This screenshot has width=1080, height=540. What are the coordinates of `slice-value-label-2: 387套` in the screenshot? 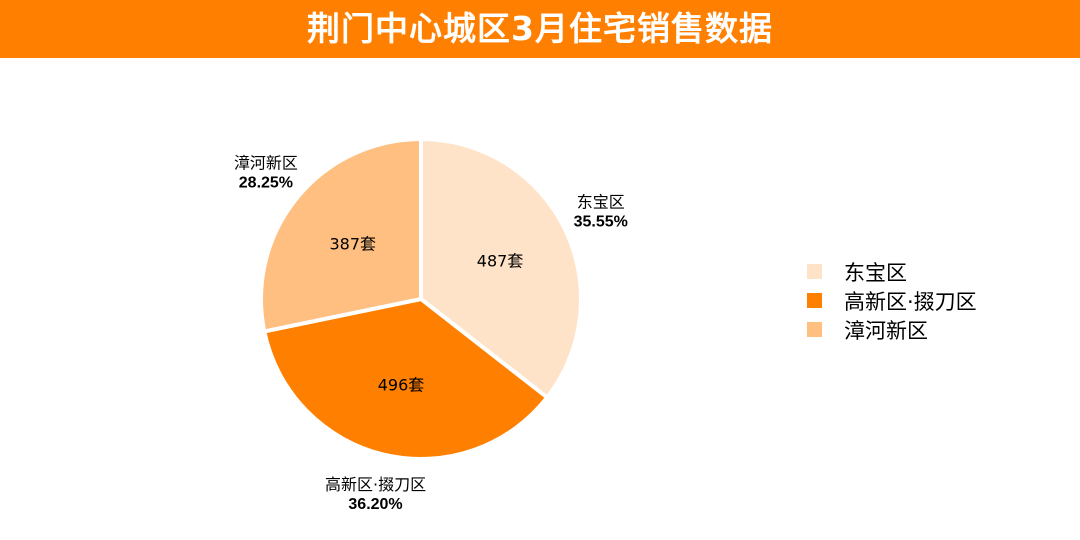 It's located at (352, 243).